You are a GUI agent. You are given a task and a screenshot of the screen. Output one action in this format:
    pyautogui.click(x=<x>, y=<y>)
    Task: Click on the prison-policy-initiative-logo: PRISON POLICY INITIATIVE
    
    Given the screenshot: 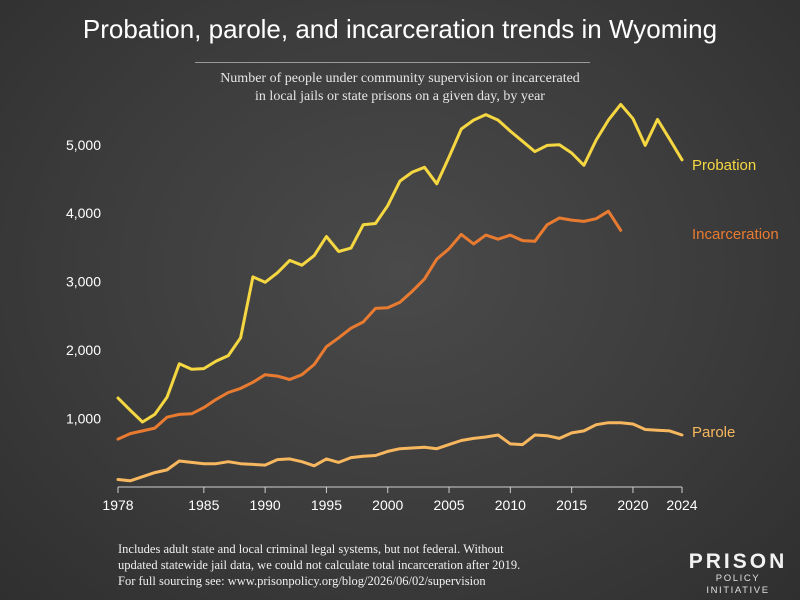 What is the action you would take?
    pyautogui.click(x=738, y=574)
    